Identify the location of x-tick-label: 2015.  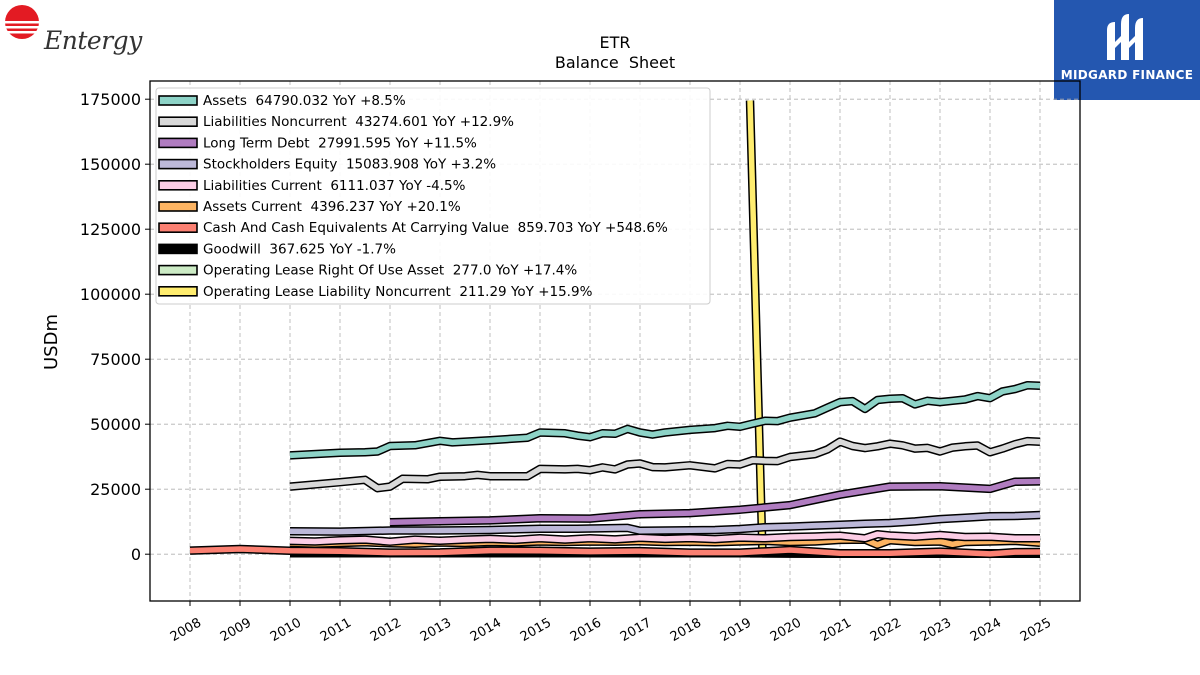
(536, 630).